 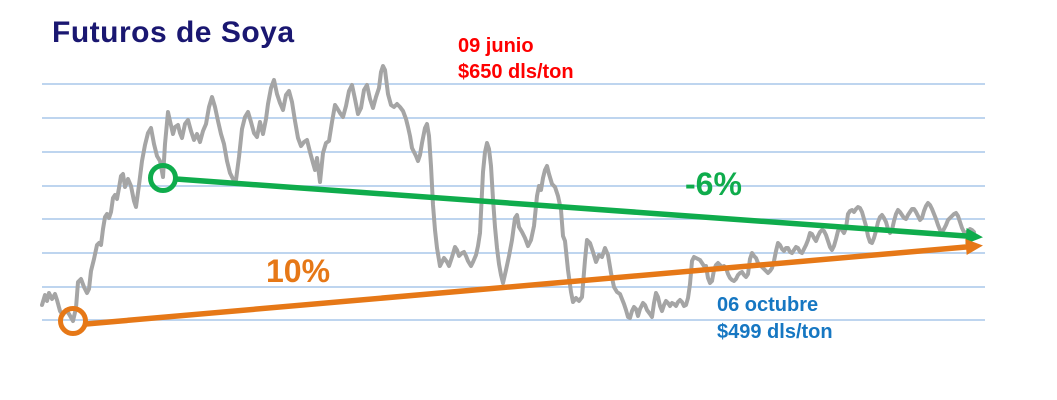 I want to click on annotation-october-low: 06 octubre $499 dls/ton, so click(x=775, y=319).